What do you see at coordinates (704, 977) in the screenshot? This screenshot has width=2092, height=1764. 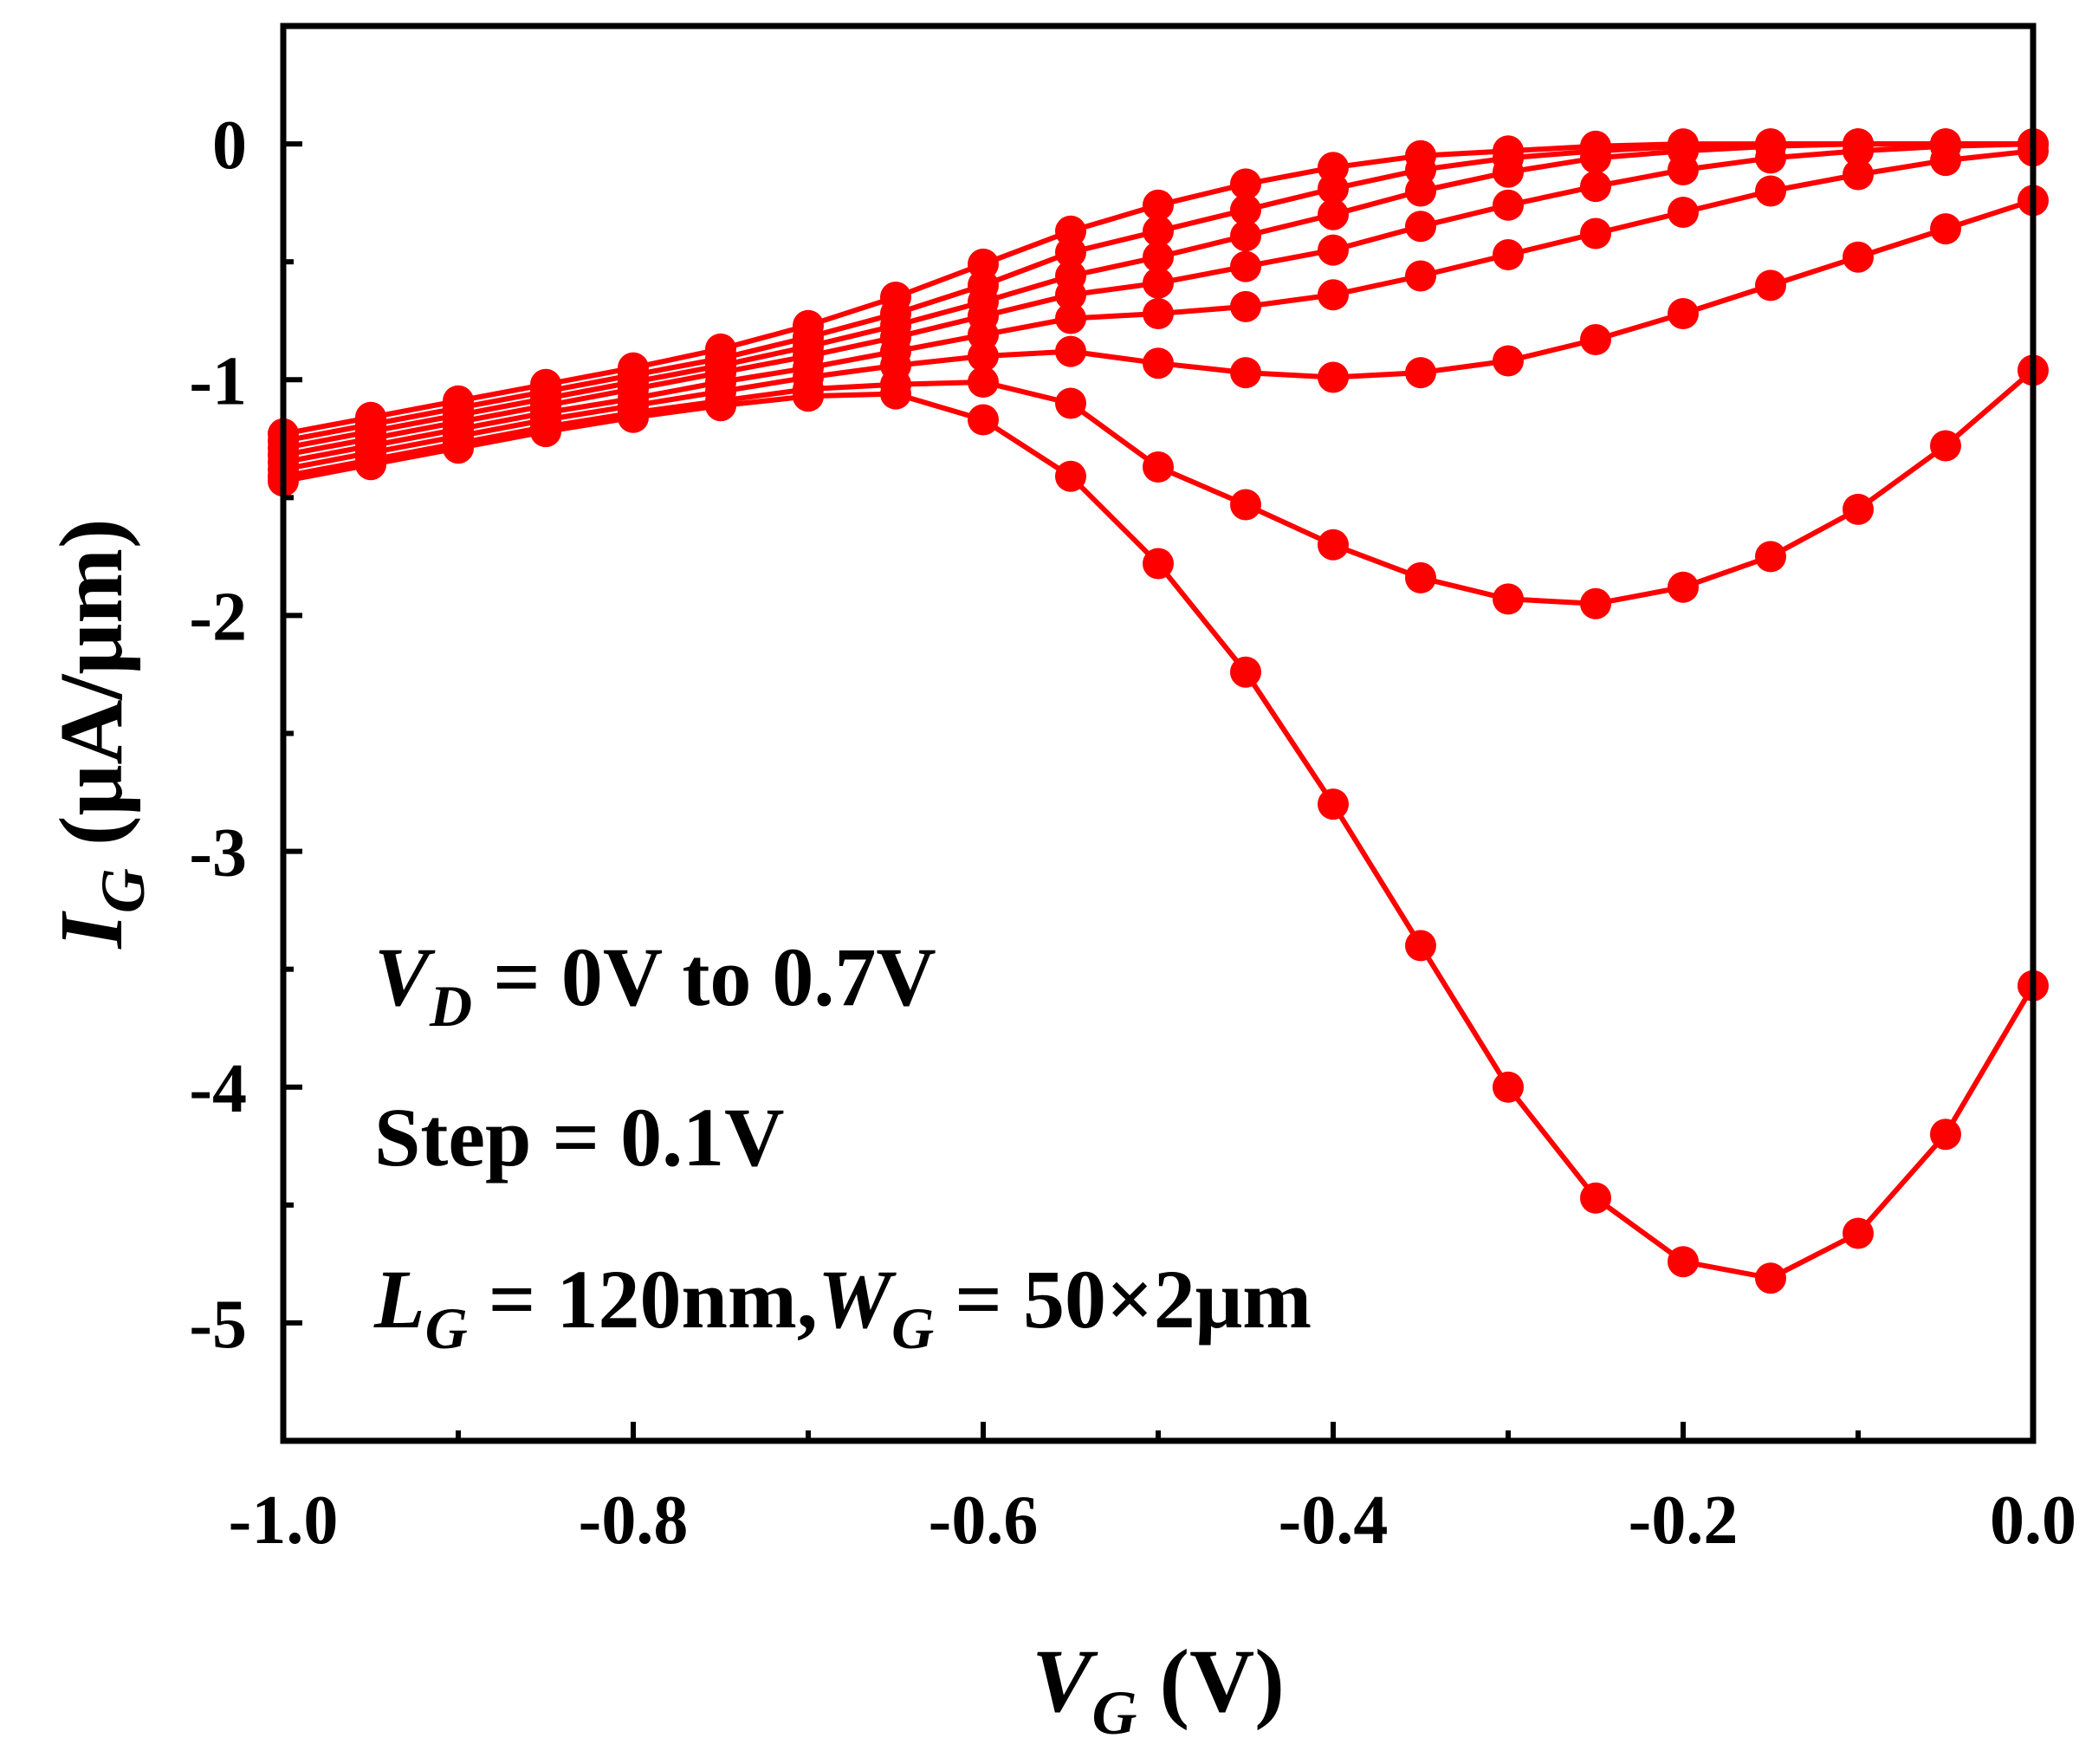 I see `text-run: = 0V to 0.7V` at bounding box center [704, 977].